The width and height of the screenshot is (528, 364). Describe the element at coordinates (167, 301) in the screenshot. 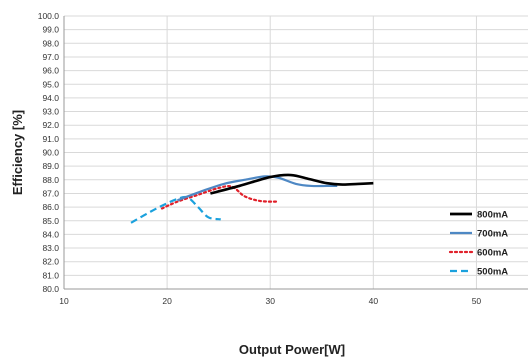

I see `x-tick-label: 20` at that location.